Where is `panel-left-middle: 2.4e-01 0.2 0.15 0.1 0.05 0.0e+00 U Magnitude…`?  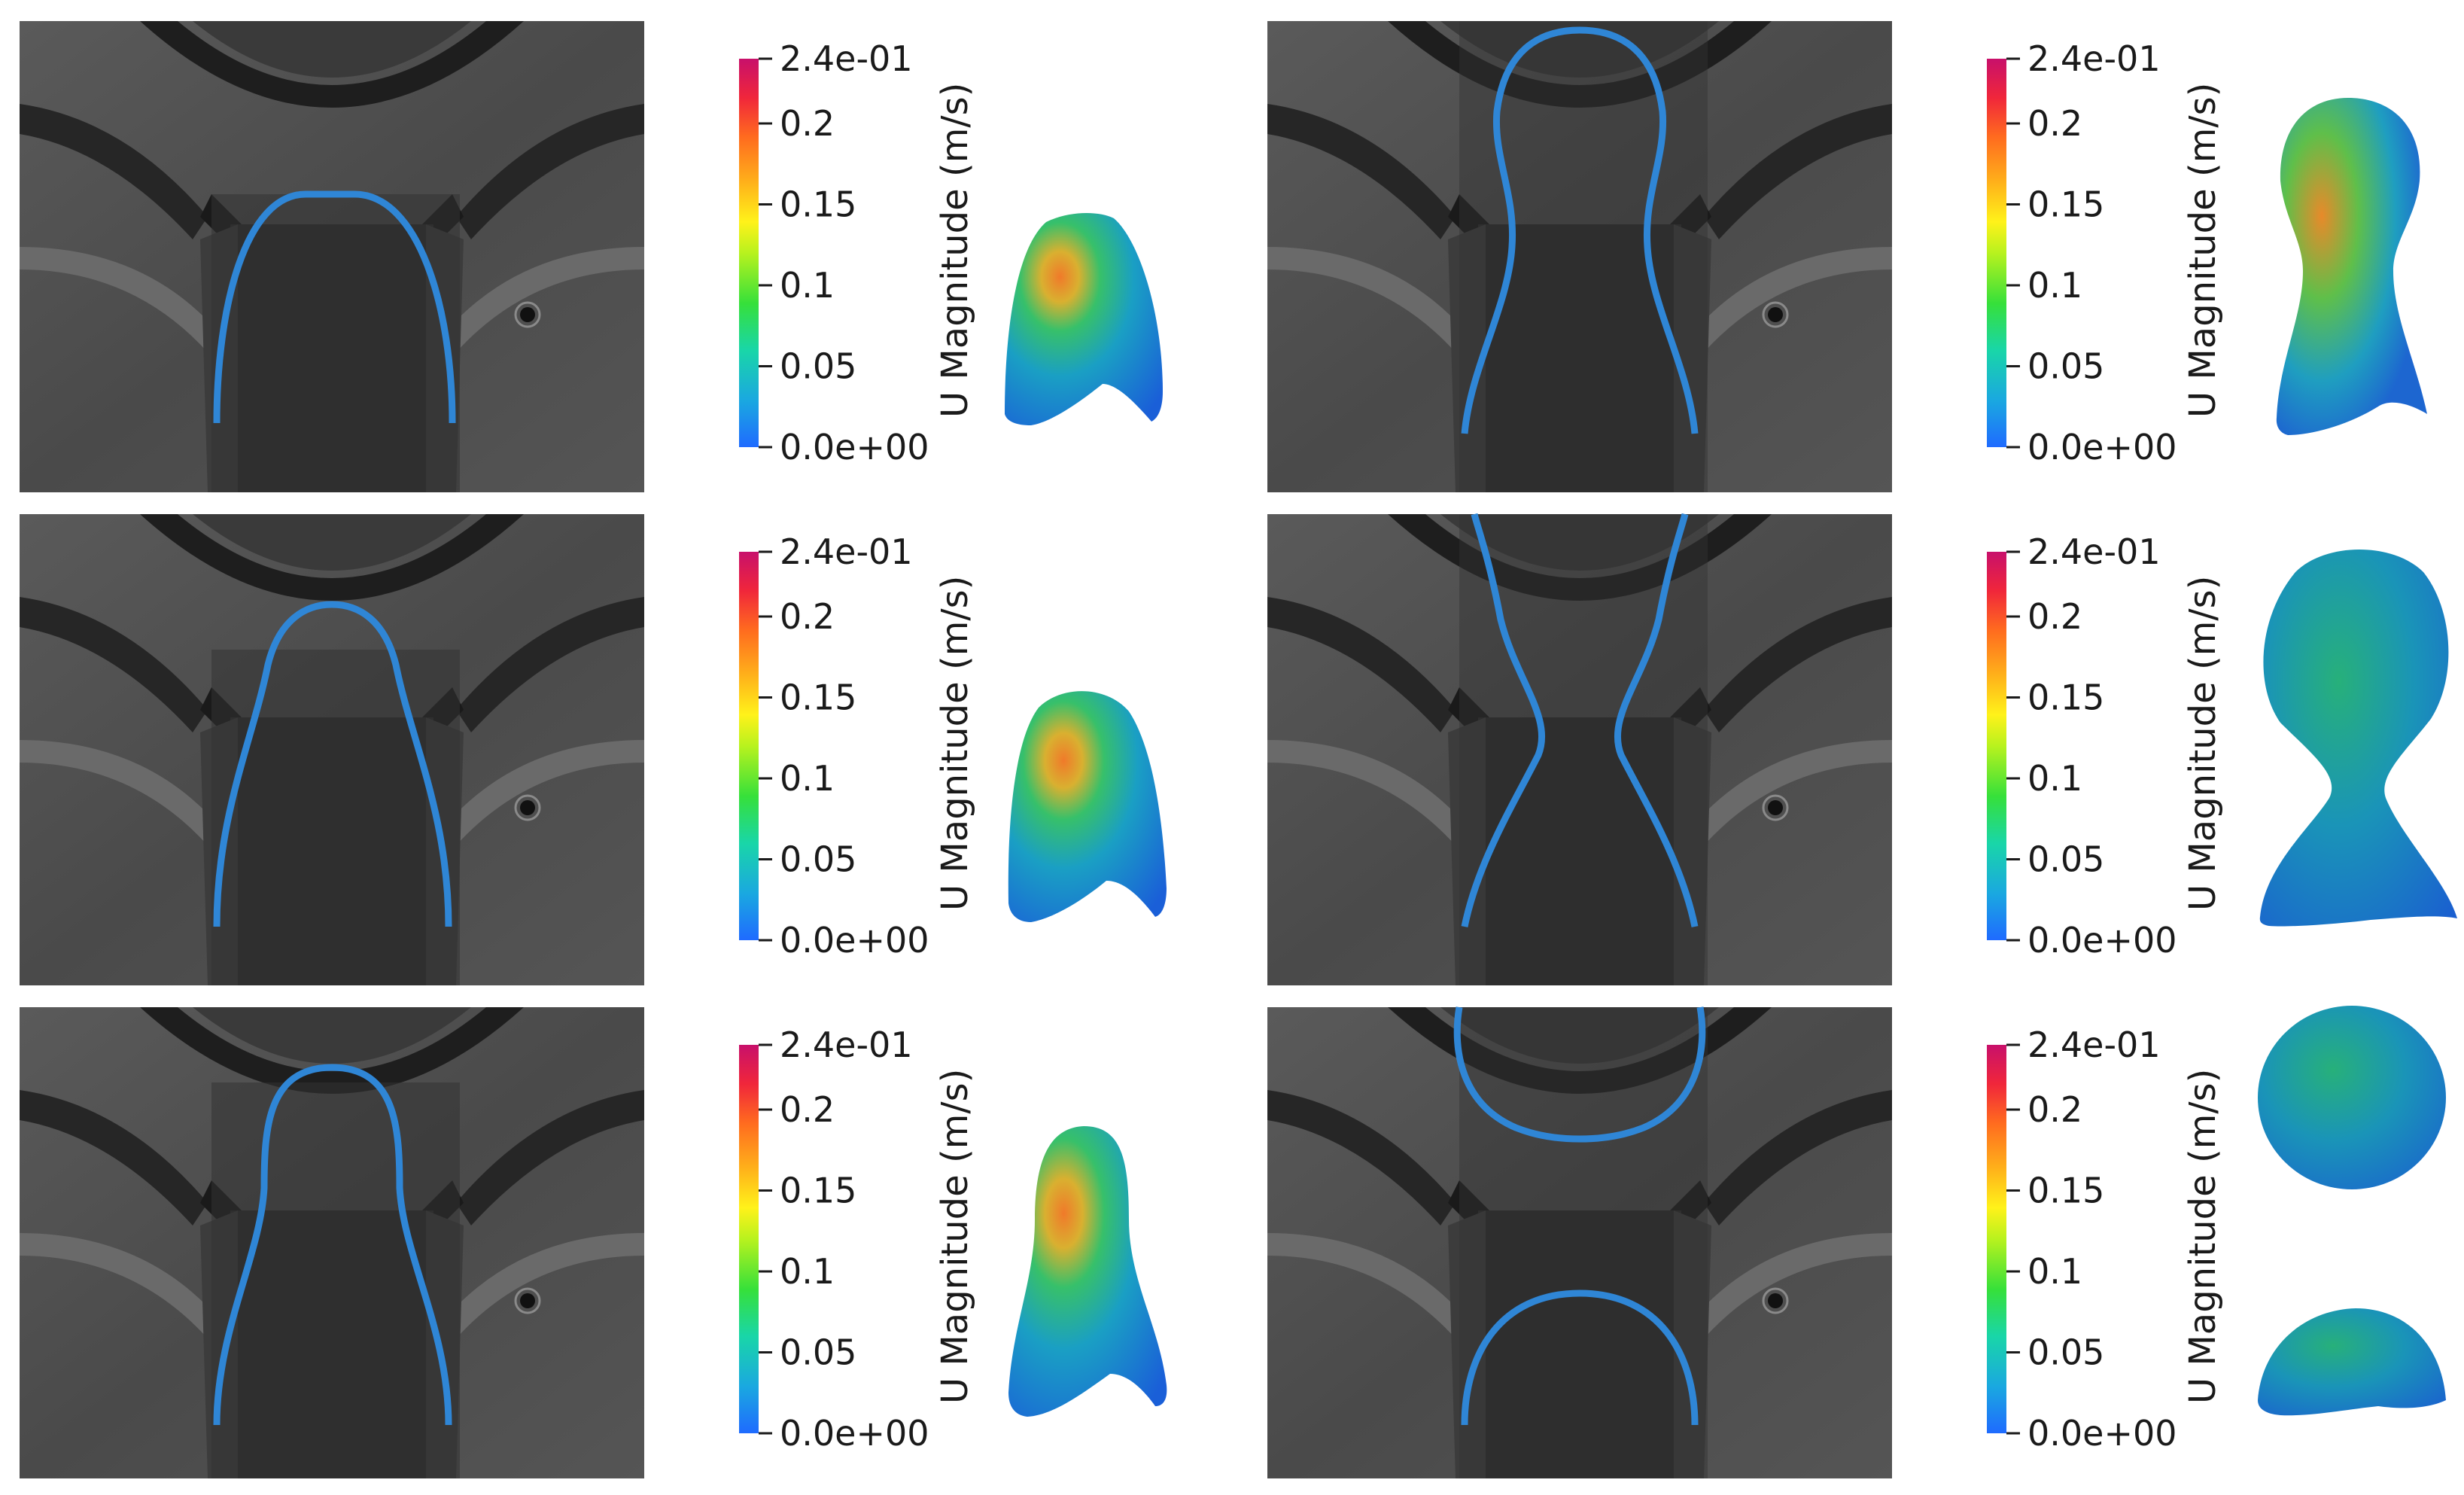
panel-left-middle: 2.4e-01 0.2 0.15 0.1 0.05 0.0e+00 U Magnitude… is located at coordinates (592, 750).